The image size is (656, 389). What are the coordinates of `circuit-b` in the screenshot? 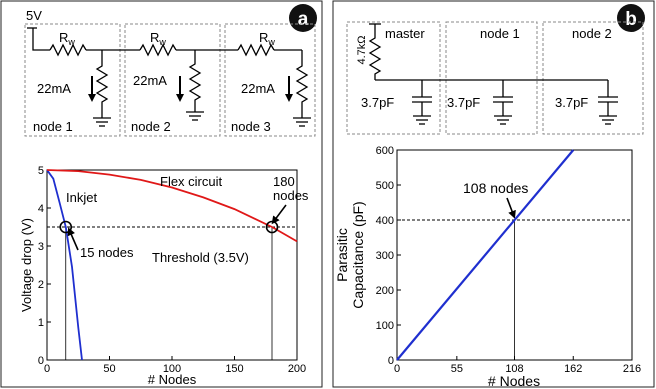 It's located at (495, 78).